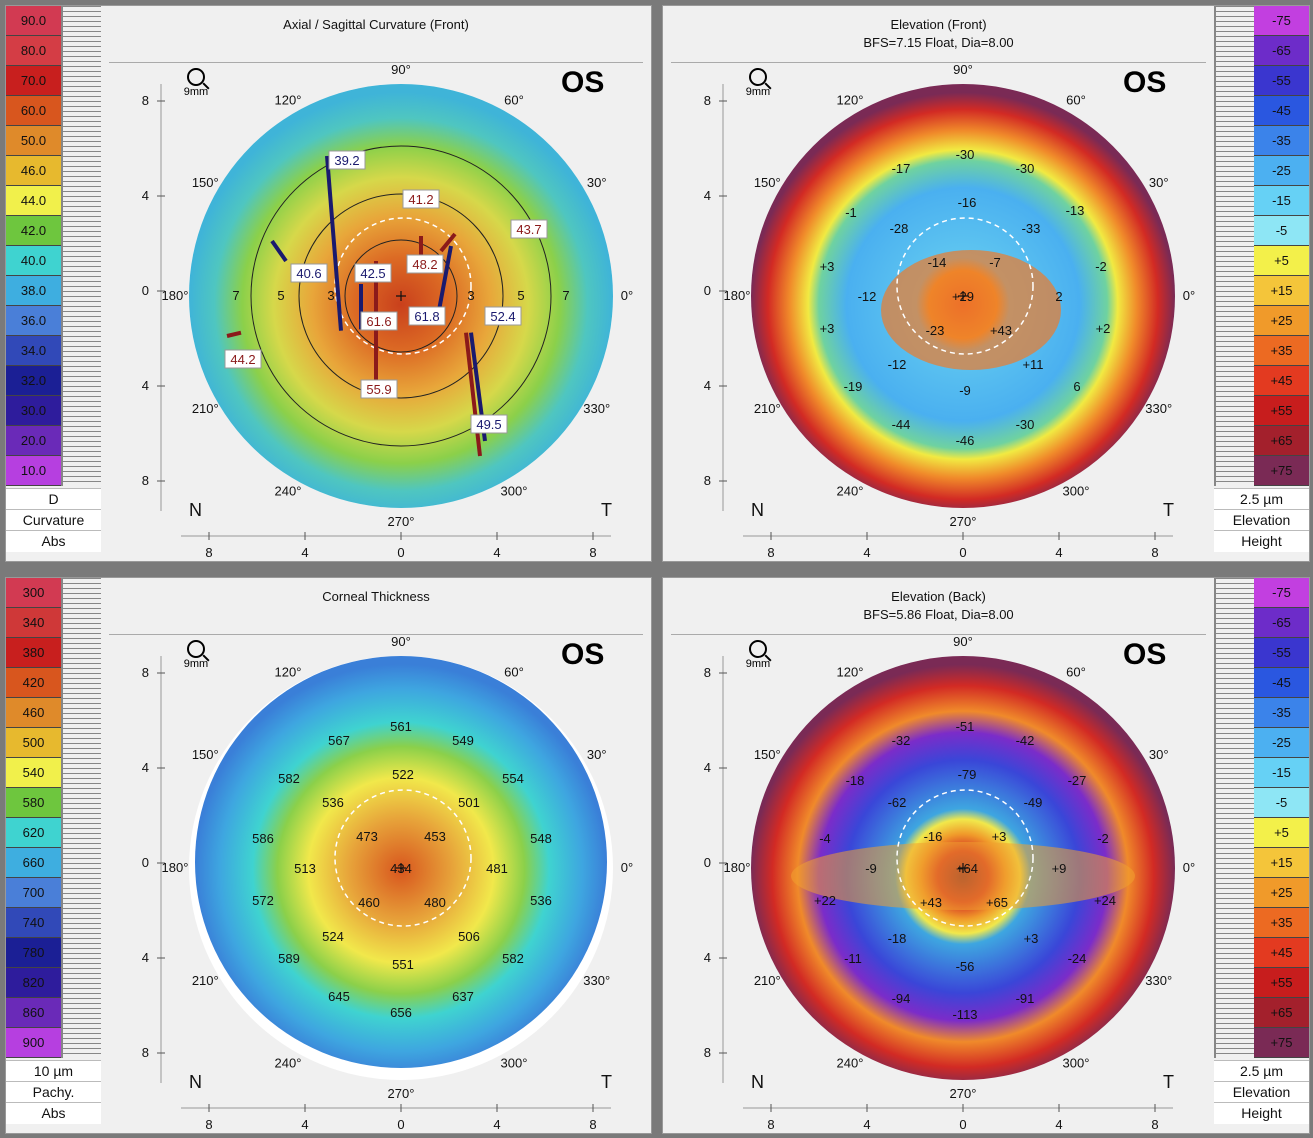 This screenshot has width=1313, height=1138. I want to click on map-value: -9, so click(965, 390).